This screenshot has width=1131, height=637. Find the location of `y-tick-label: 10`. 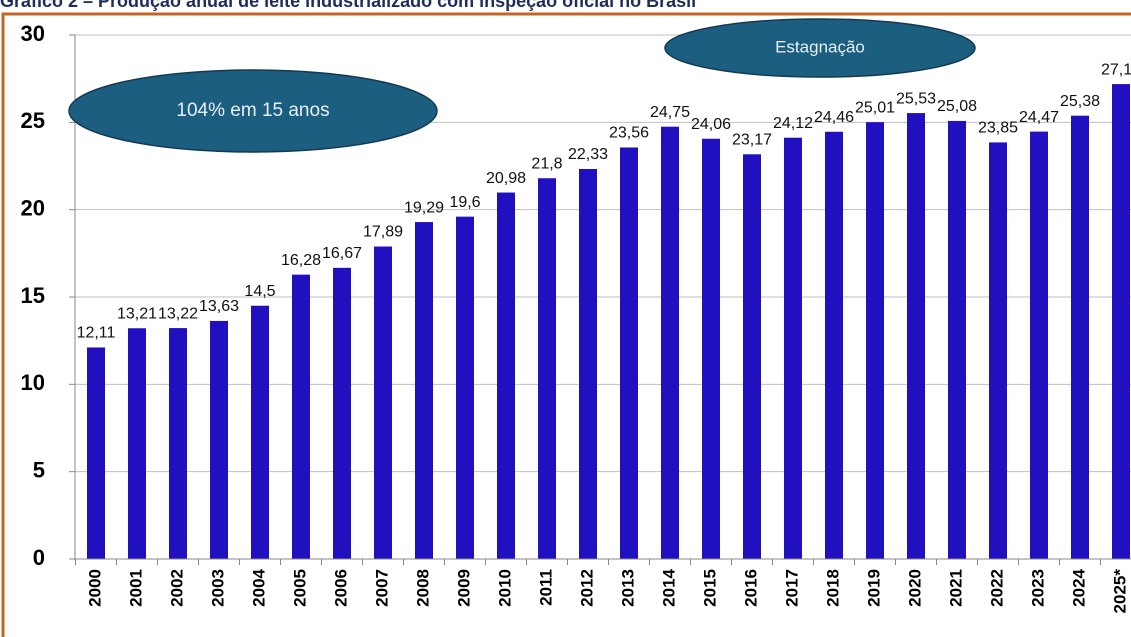

y-tick-label: 10 is located at coordinates (33, 382).